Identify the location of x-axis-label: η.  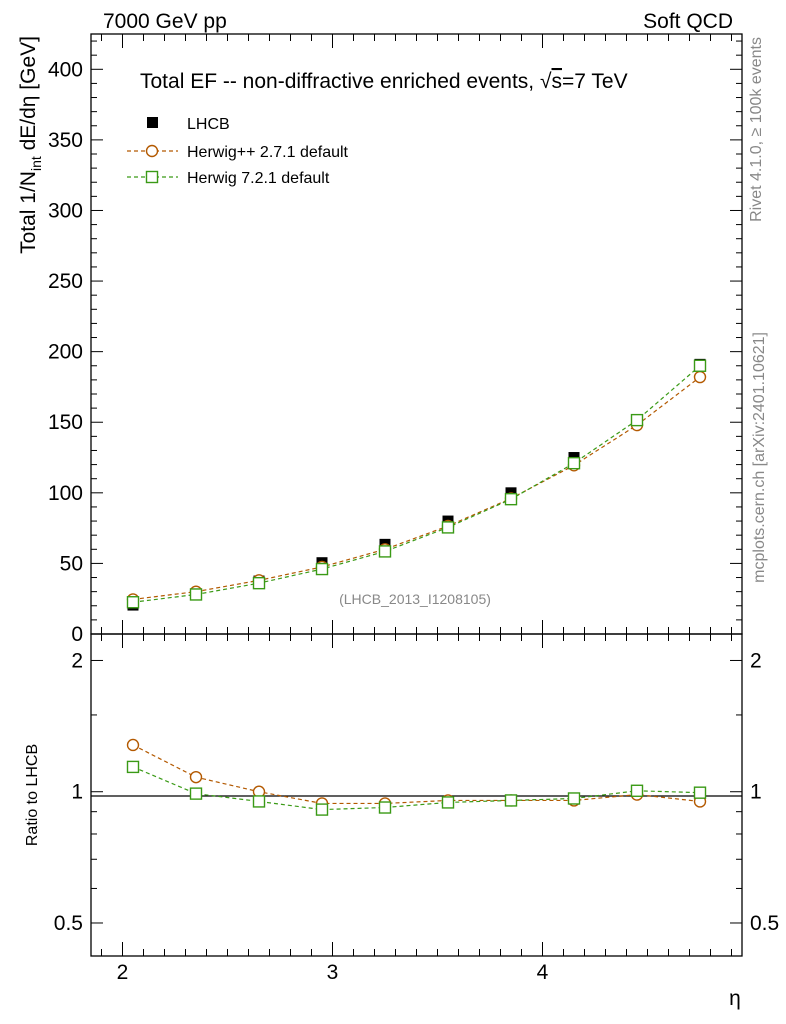
(735, 998).